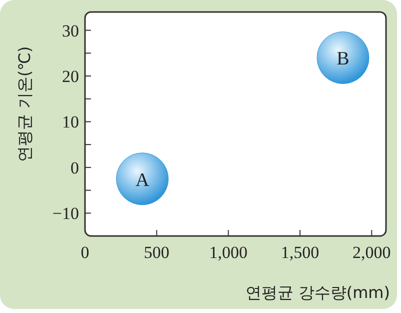  What do you see at coordinates (142, 180) in the screenshot?
I see `annotation: A` at bounding box center [142, 180].